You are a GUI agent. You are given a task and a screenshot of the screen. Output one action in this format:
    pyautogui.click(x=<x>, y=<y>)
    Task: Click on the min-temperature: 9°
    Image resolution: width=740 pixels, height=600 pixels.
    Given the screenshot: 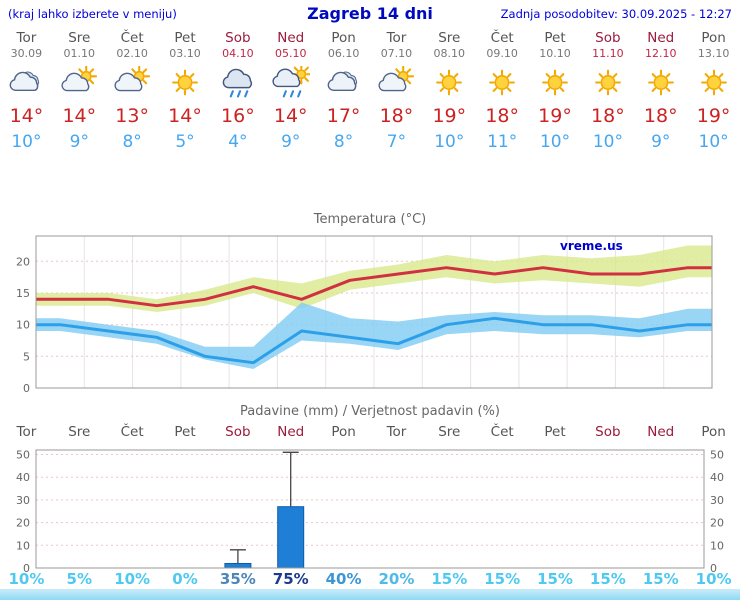 What is the action you would take?
    pyautogui.click(x=661, y=142)
    